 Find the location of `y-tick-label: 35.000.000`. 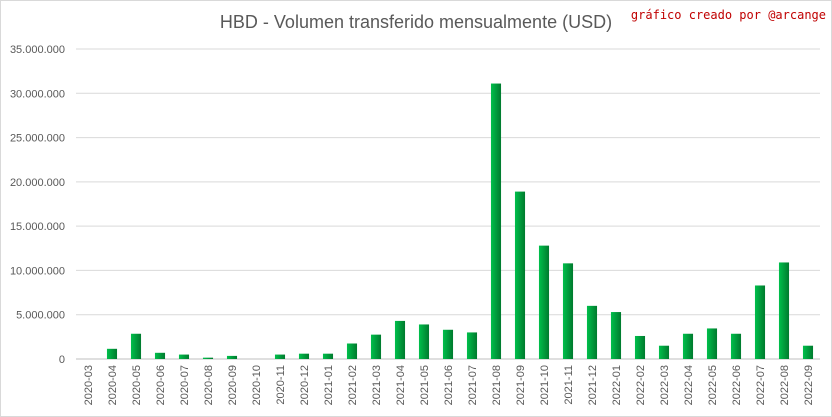

y-tick-label: 35.000.000 is located at coordinates (37, 50).